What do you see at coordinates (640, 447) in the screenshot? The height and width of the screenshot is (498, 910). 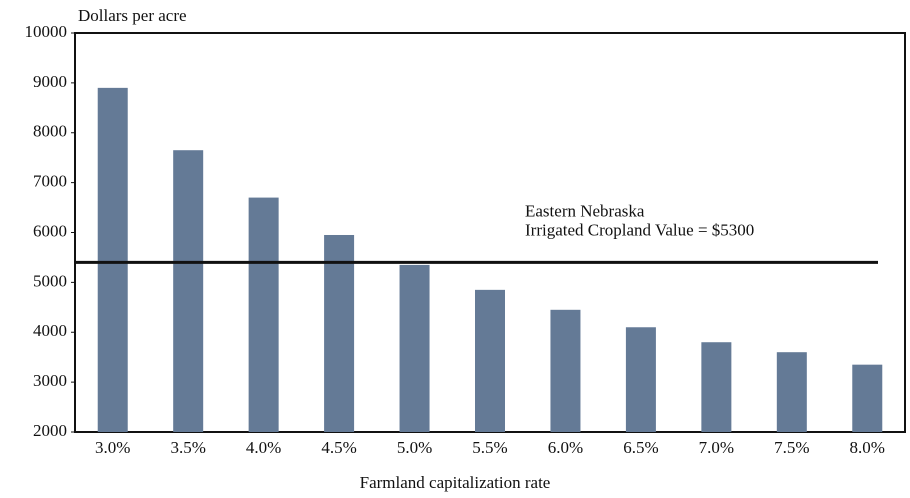 I see `x-tick-label: 6.5%` at bounding box center [640, 447].